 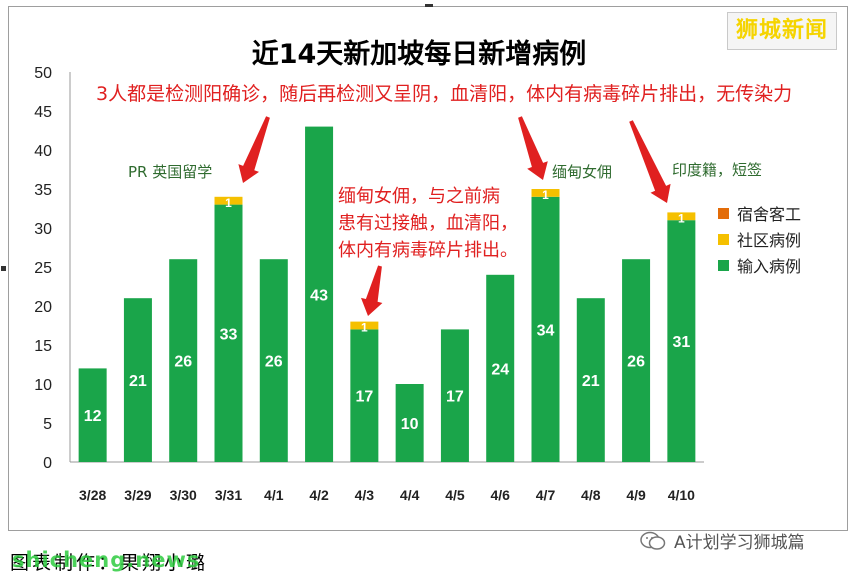 What do you see at coordinates (769, 214) in the screenshot?
I see `legend-label-dorm: 宿舍客工` at bounding box center [769, 214].